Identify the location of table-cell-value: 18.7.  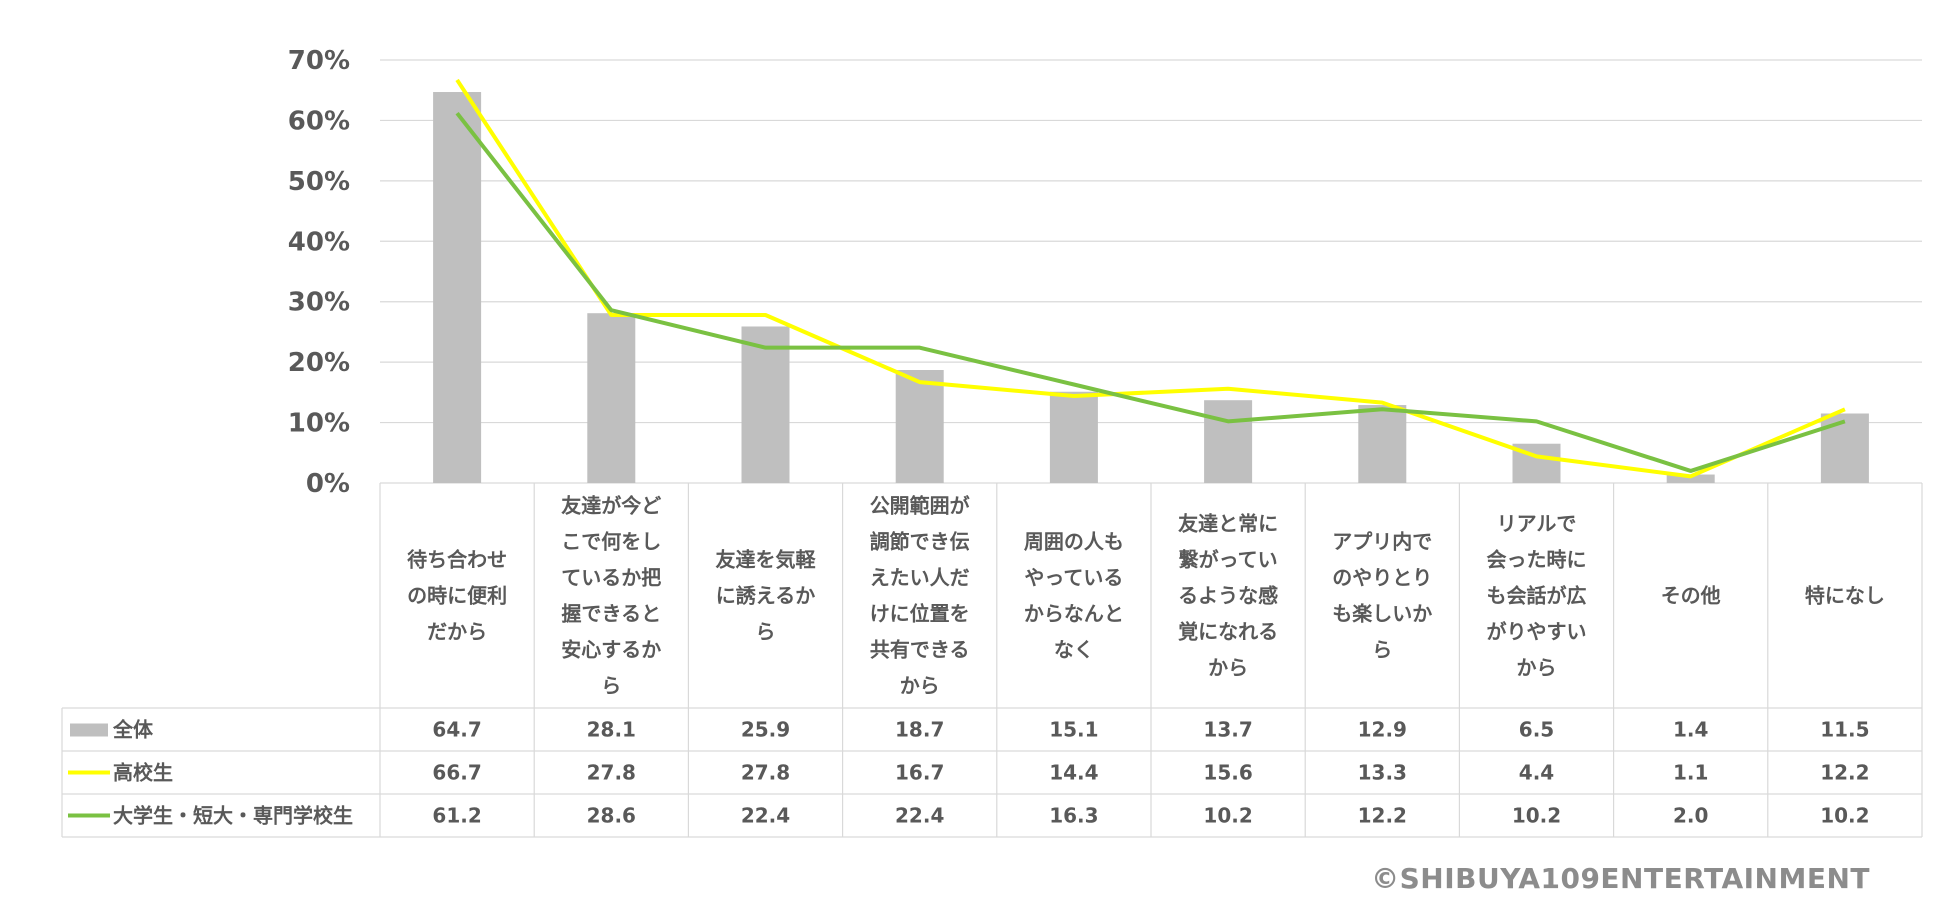
(919, 730).